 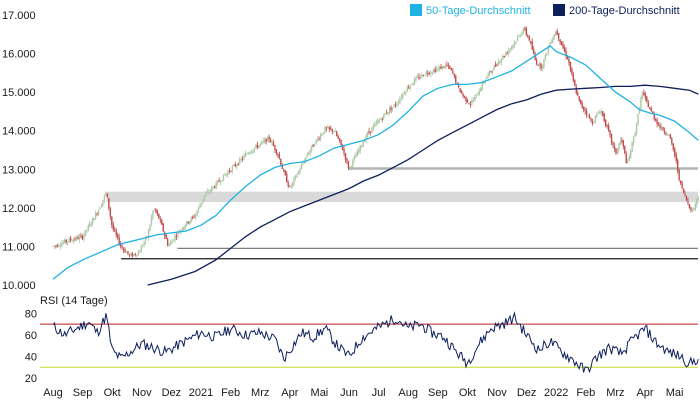 I want to click on legend-swatch-ma50, so click(x=416, y=10).